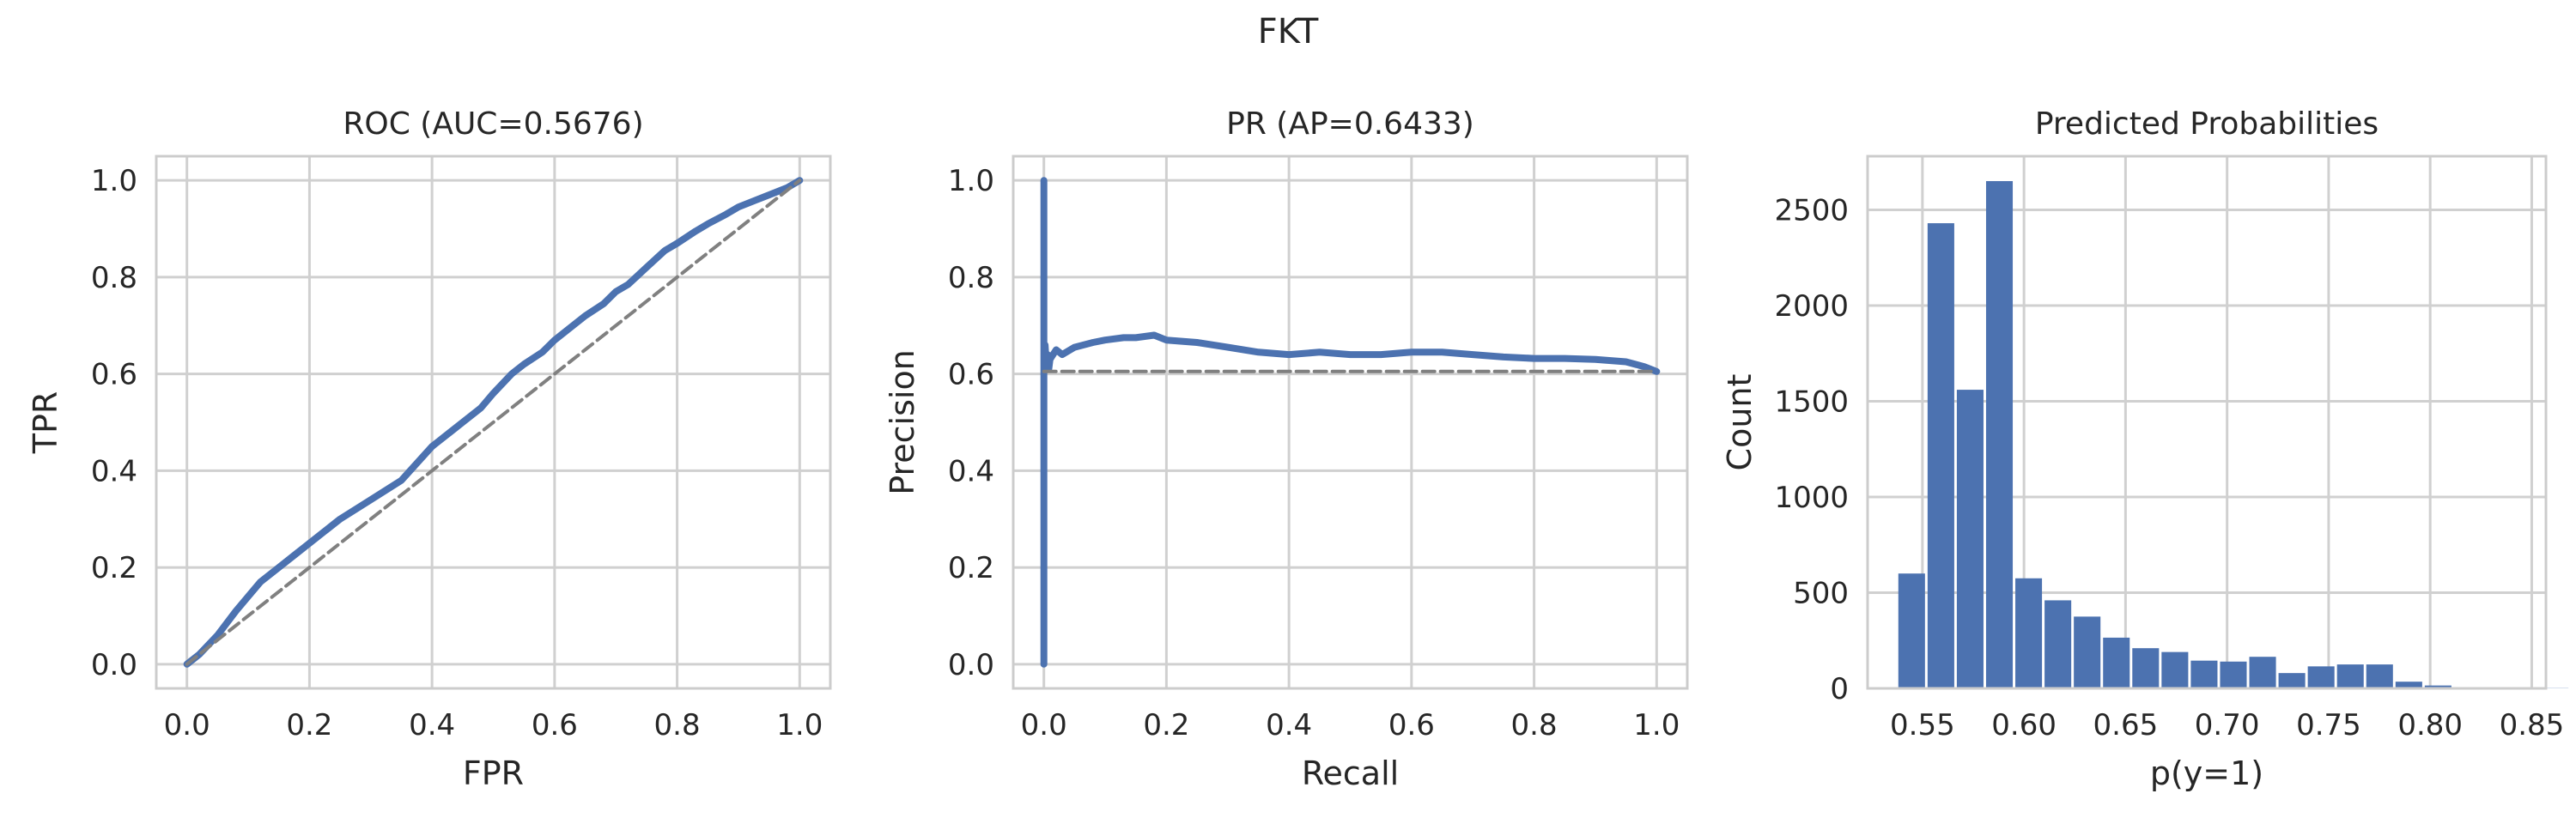 This screenshot has width=2576, height=824. Describe the element at coordinates (1812, 402) in the screenshot. I see `y-tick-label: 1500` at that location.